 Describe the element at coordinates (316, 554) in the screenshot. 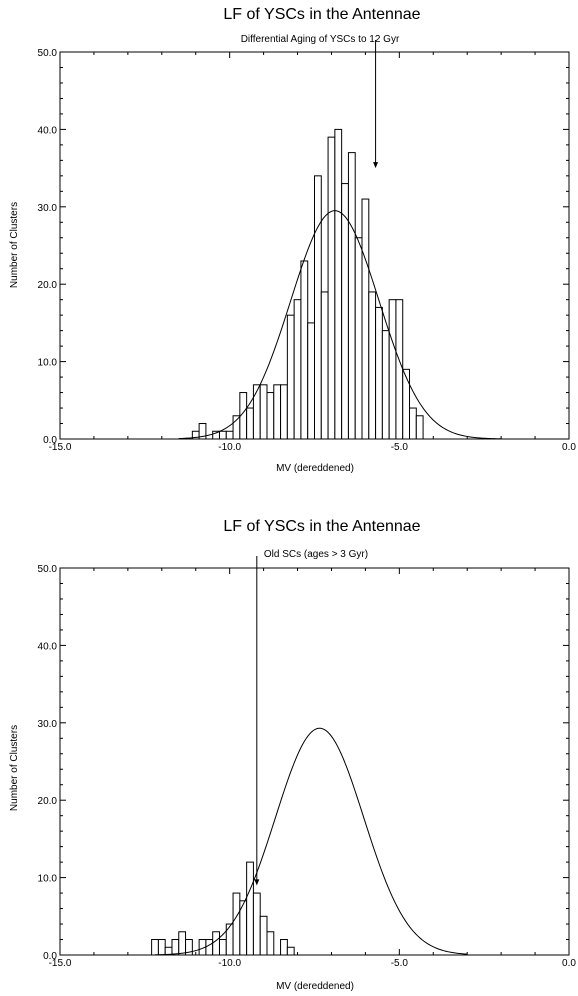

I see `chart-subtitle: Old SCs (ages > 3 Gyr)` at that location.